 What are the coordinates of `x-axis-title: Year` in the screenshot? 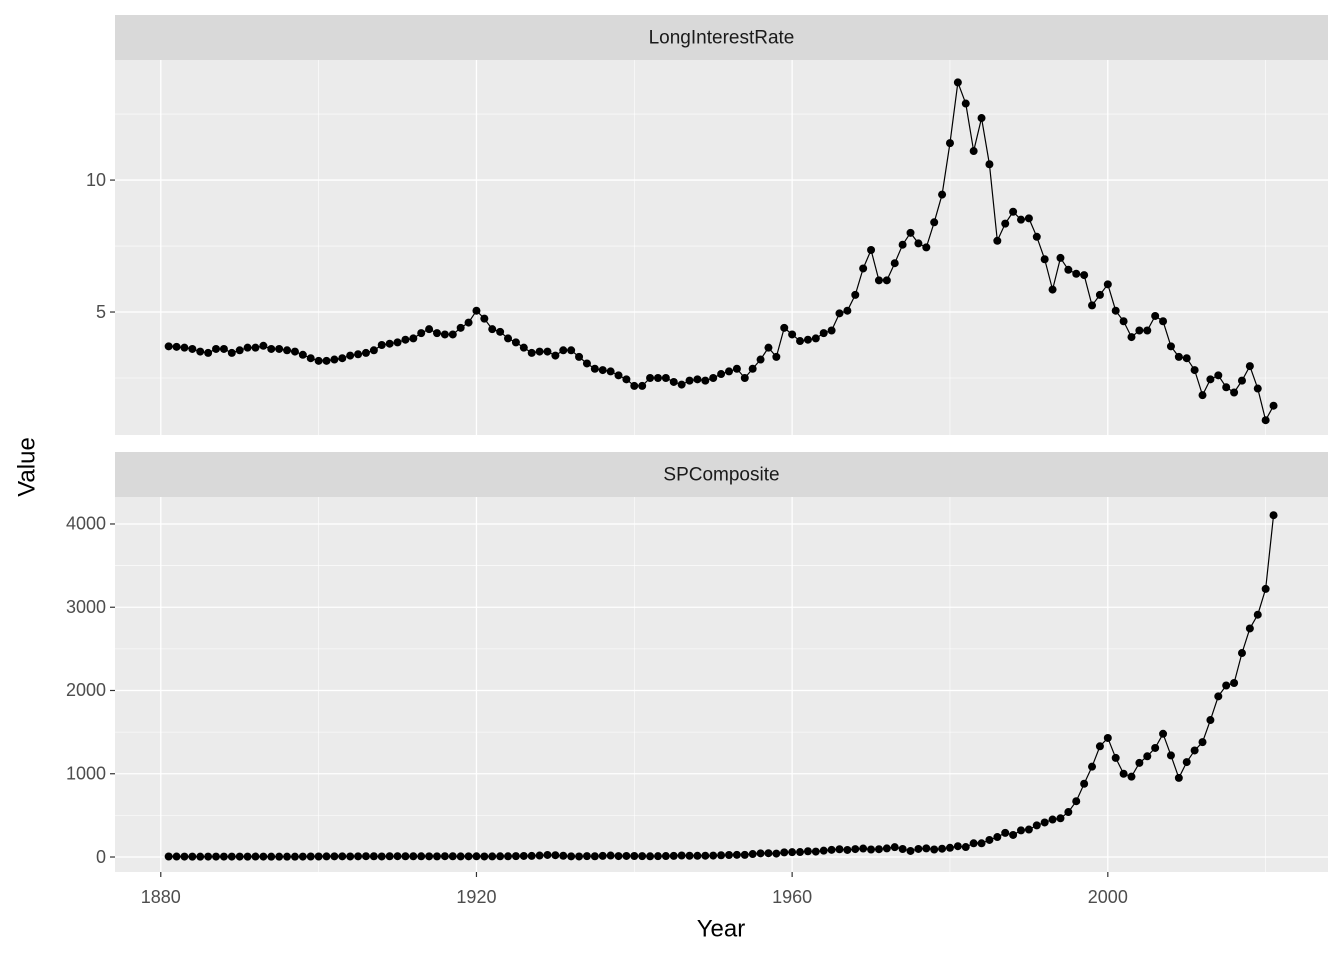 It's located at (721, 928).